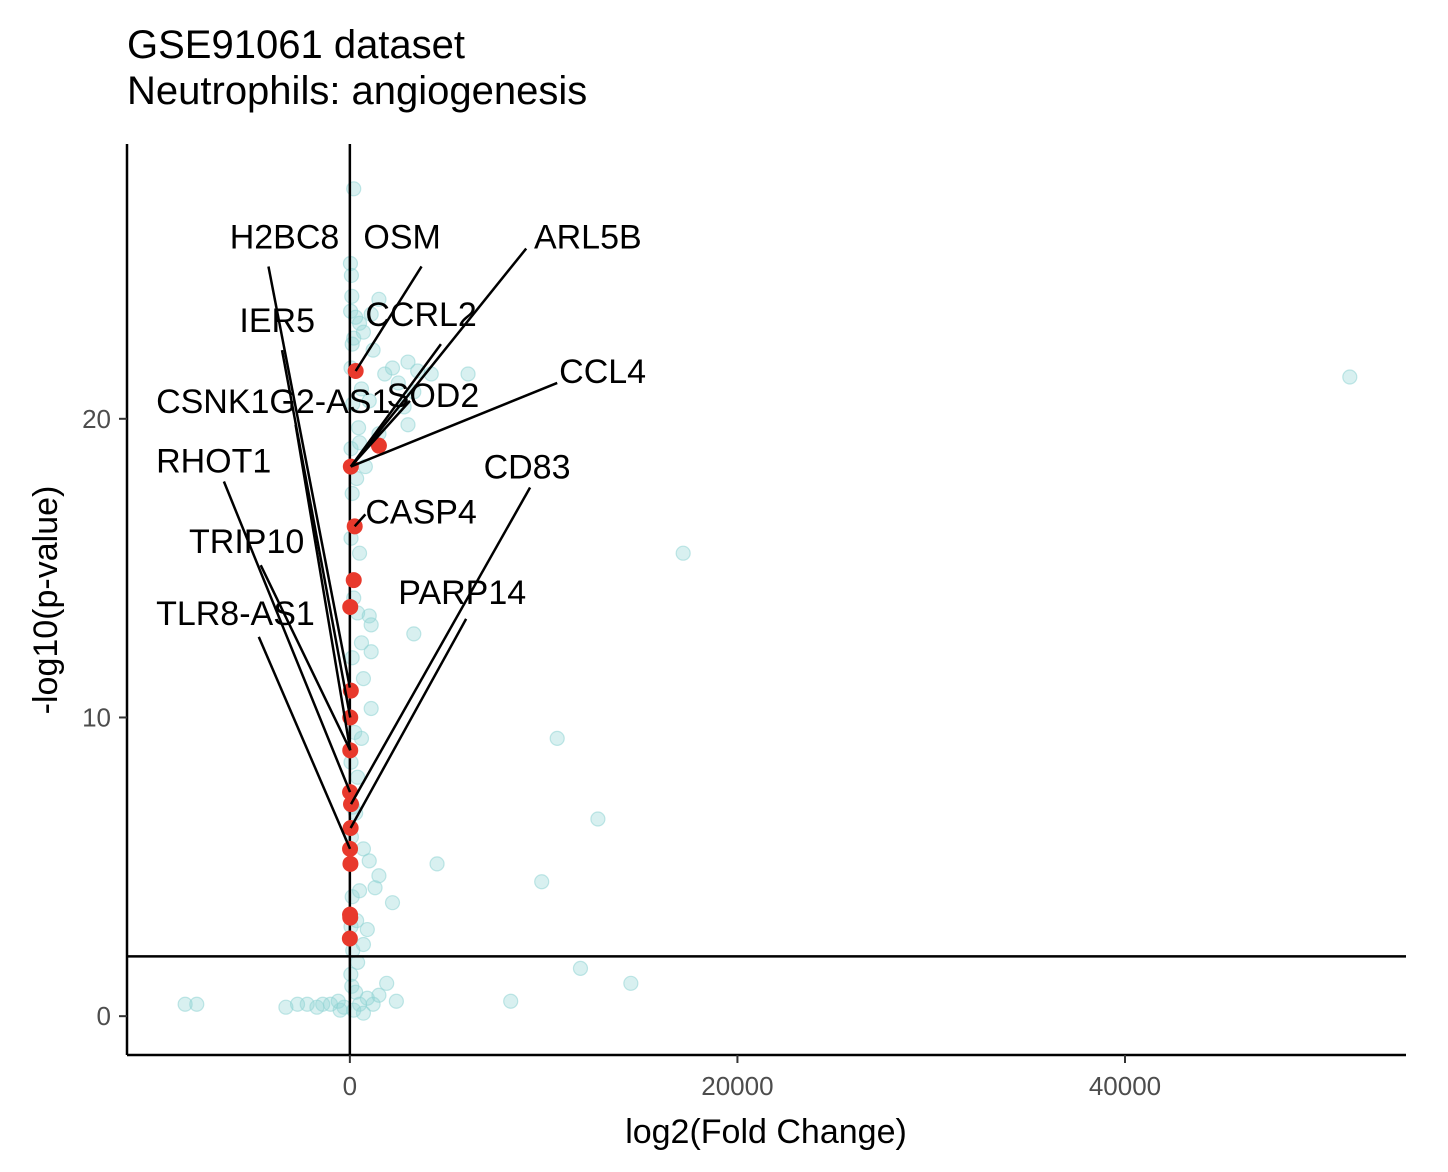 This screenshot has width=1448, height=1172. What do you see at coordinates (1125, 1086) in the screenshot?
I see `x-tick-label: 40000` at bounding box center [1125, 1086].